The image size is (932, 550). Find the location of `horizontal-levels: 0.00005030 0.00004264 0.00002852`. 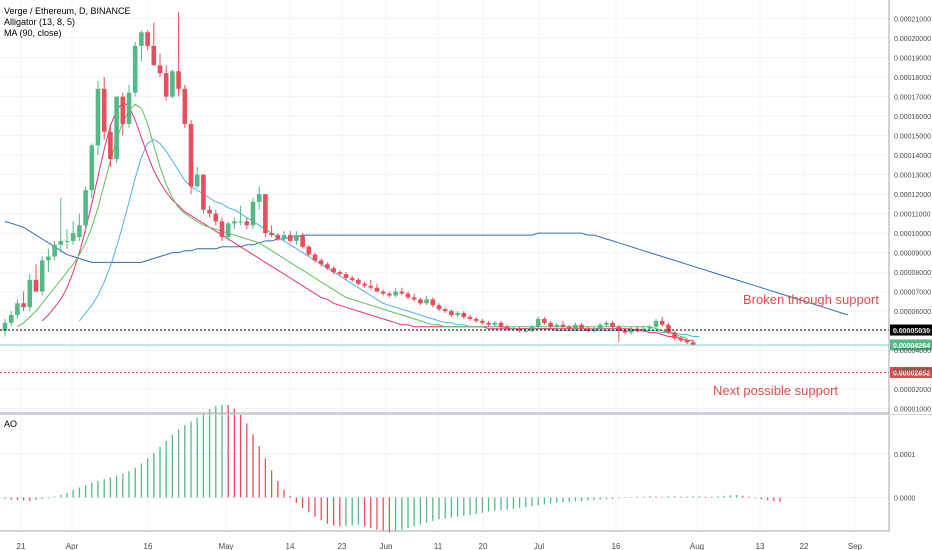

horizontal-levels: 0.00005030 0.00004264 0.00002852 is located at coordinates (466, 351).